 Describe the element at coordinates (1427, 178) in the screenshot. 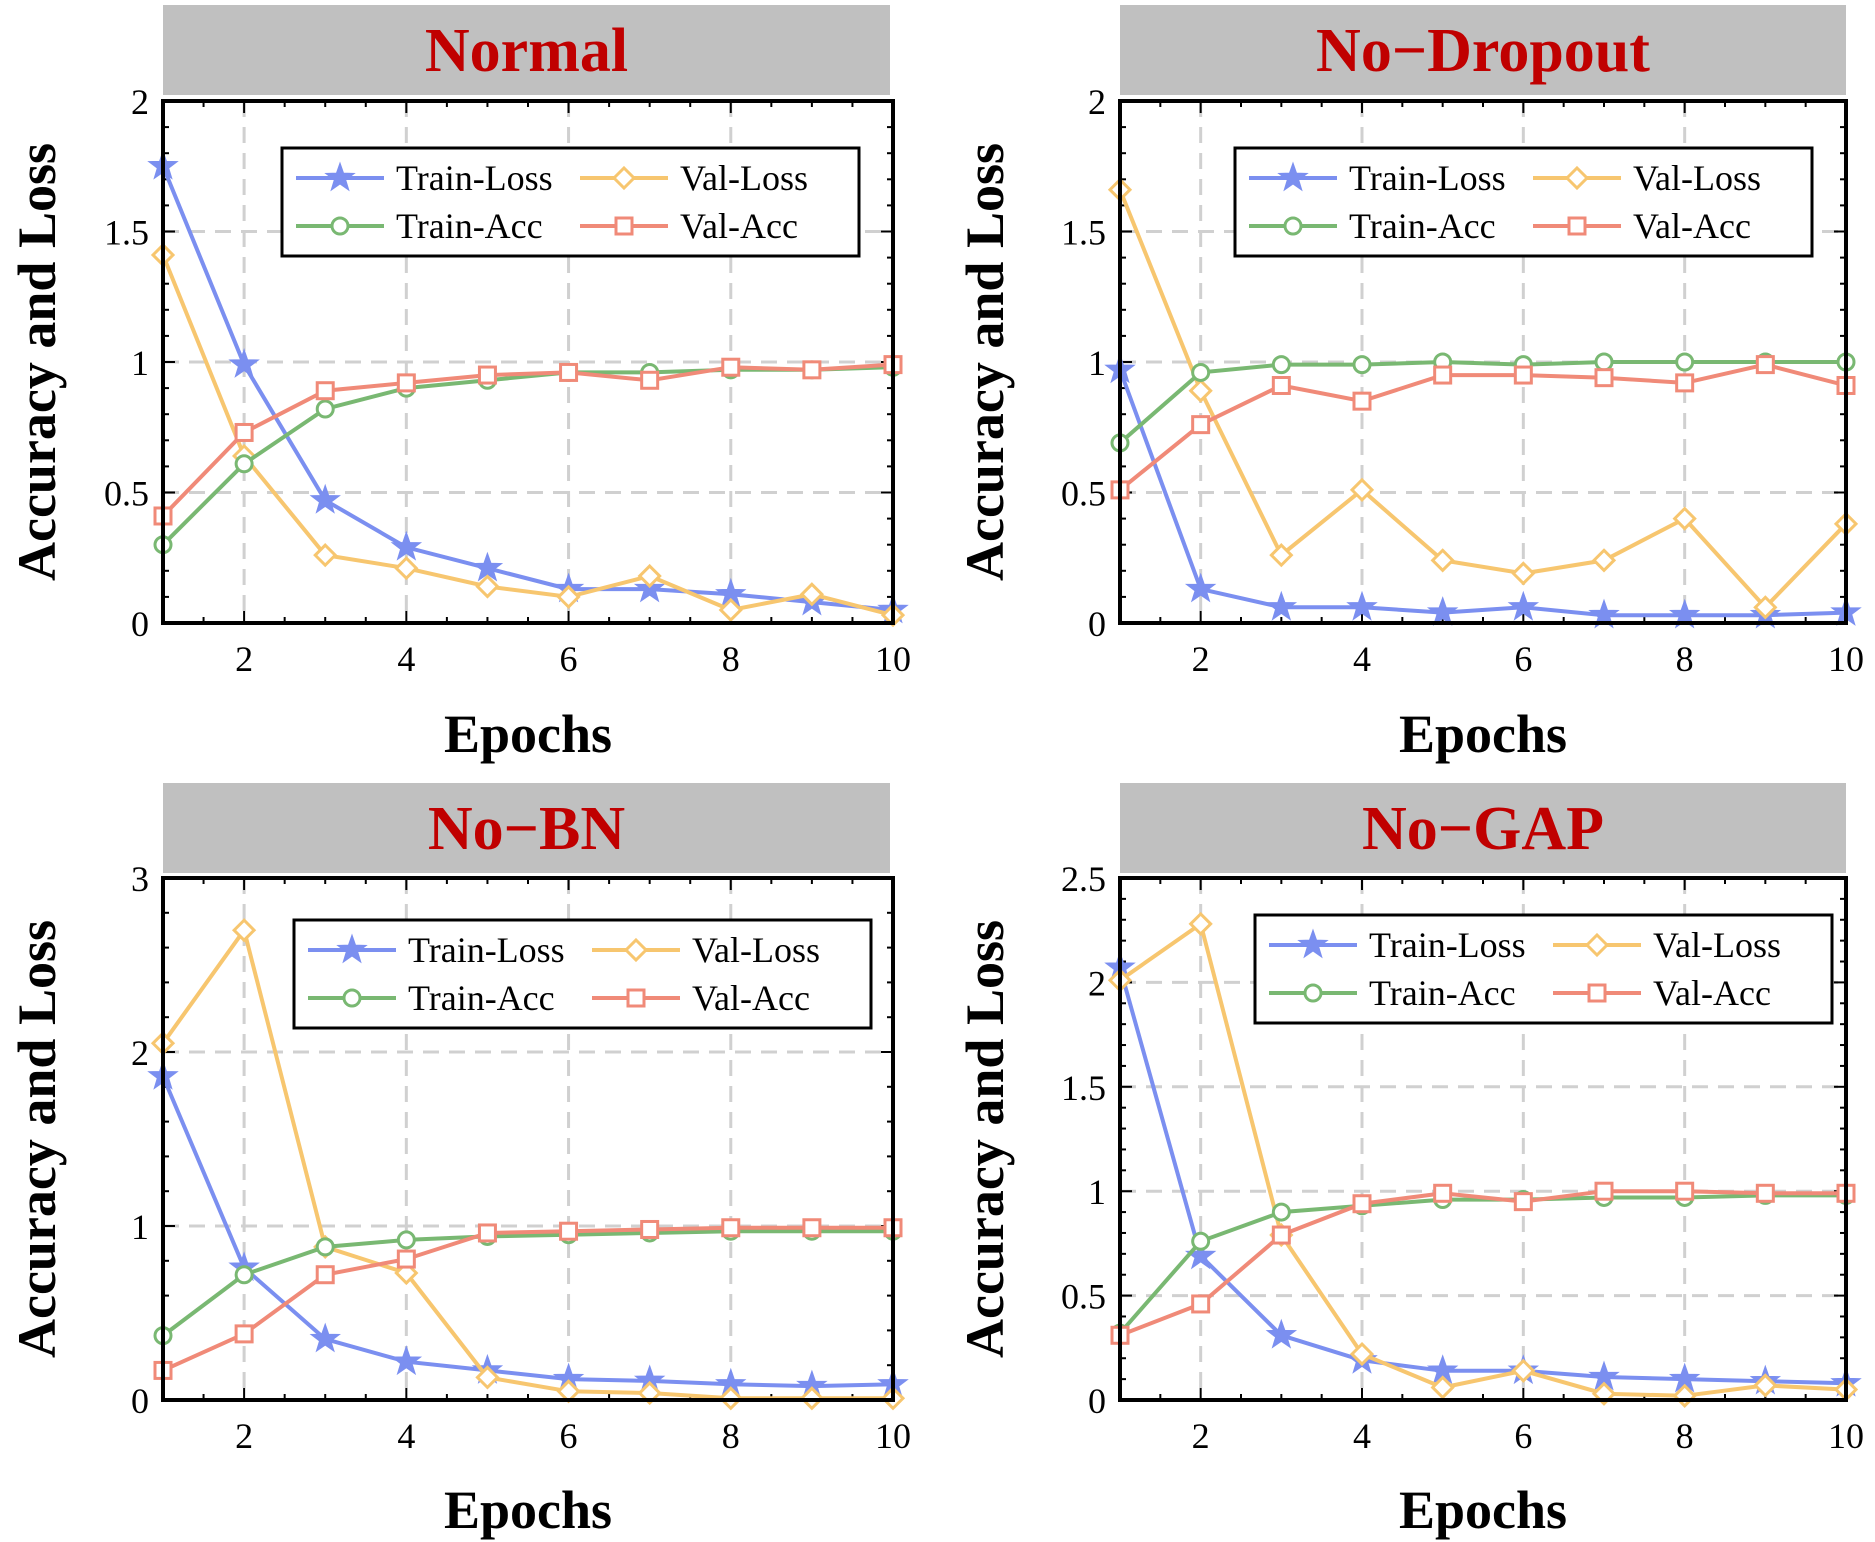

I see `legend-label: Train-Loss` at that location.